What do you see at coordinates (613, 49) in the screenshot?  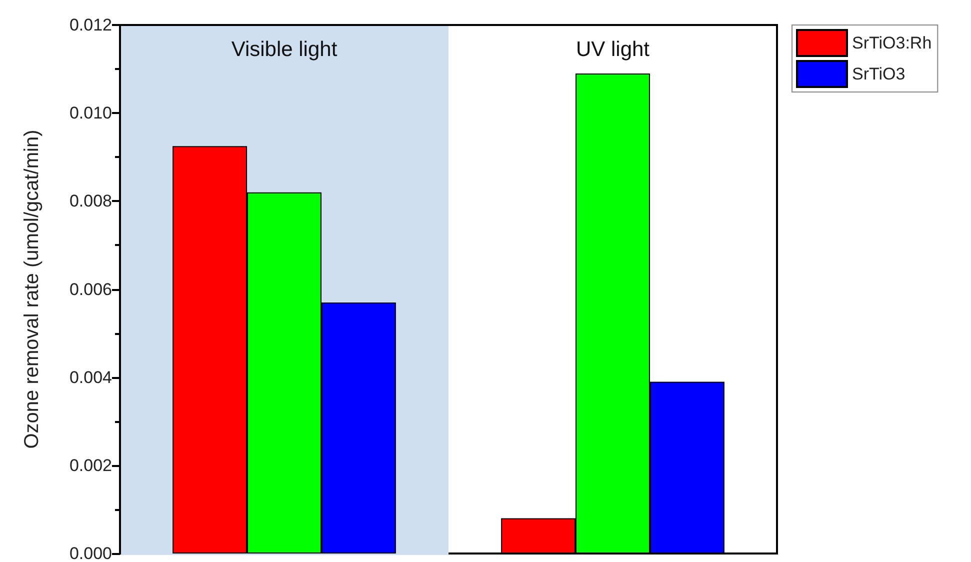 I see `x-tick-label: UV light` at bounding box center [613, 49].